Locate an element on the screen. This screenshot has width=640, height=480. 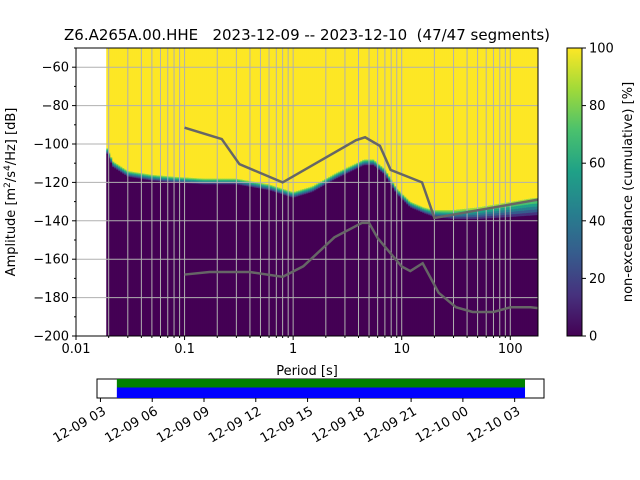
heat-col-88-low is located at coordinates (283, 265).